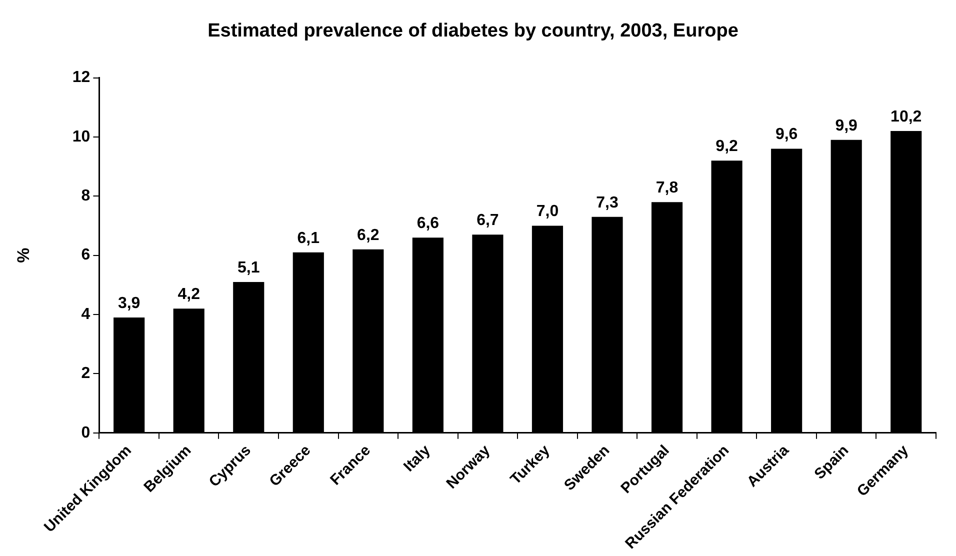 The height and width of the screenshot is (556, 956). What do you see at coordinates (249, 267) in the screenshot?
I see `data-label: 5,1` at bounding box center [249, 267].